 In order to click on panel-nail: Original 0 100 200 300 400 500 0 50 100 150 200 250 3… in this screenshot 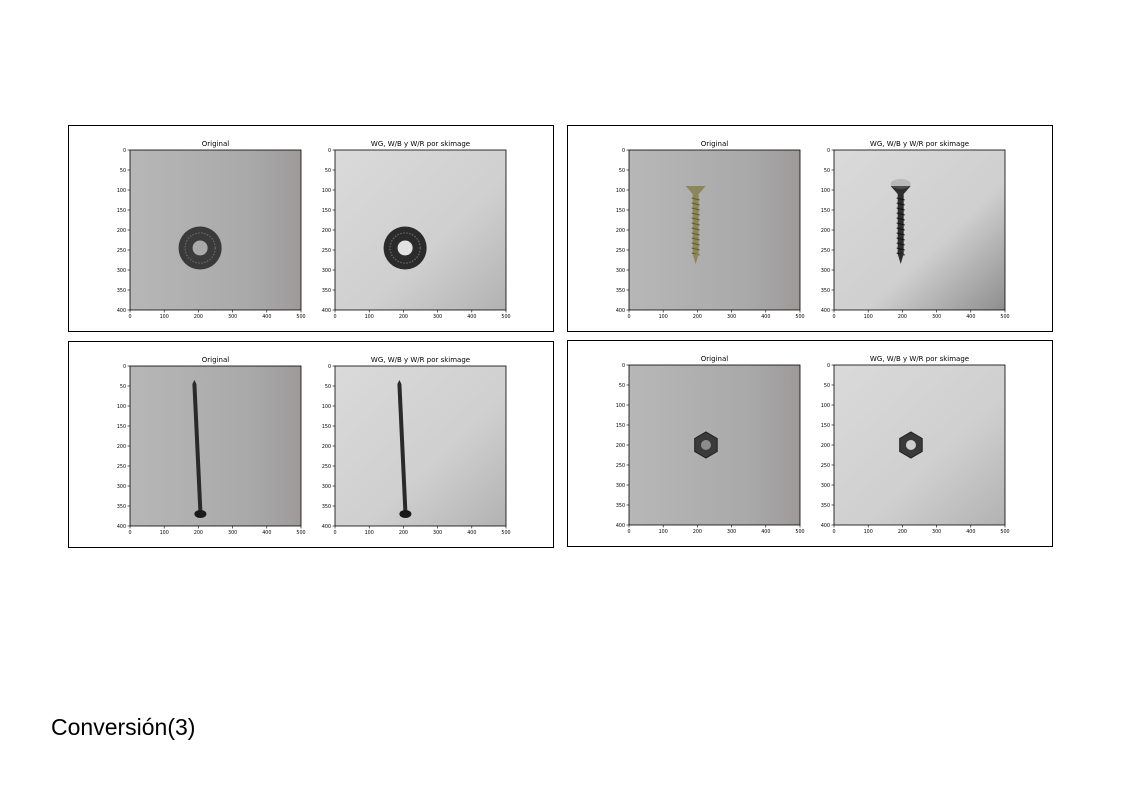, I will do `click(311, 444)`.